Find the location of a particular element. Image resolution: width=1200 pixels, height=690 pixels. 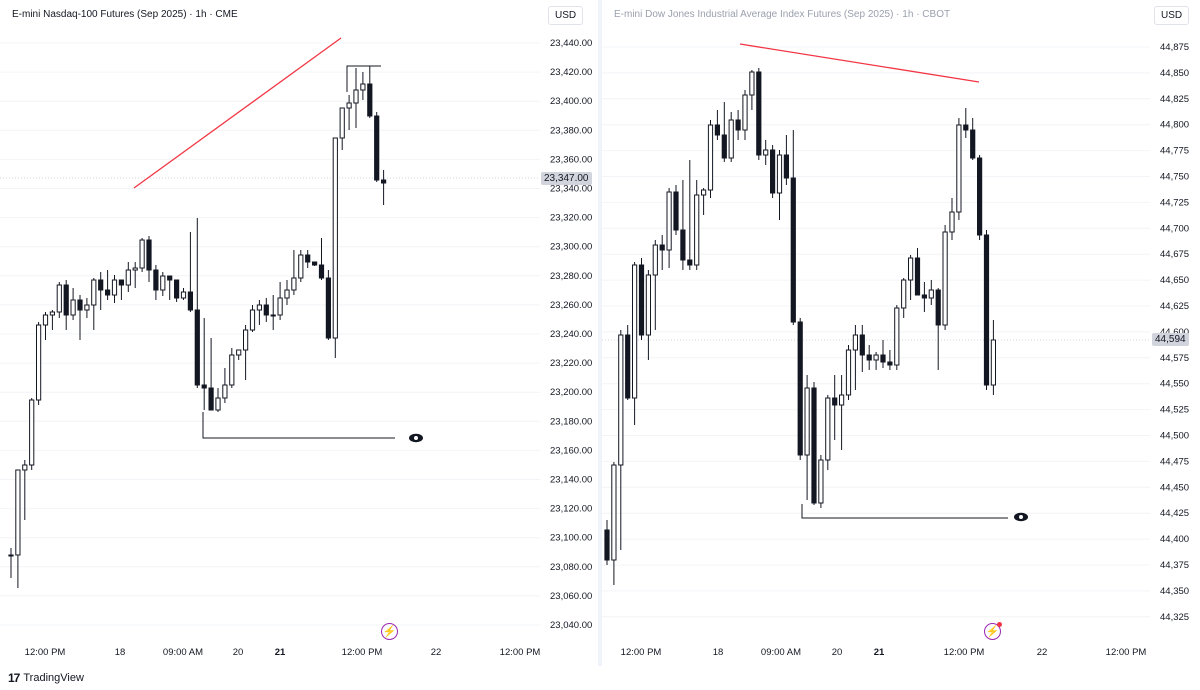

y-axis-tick-label: 44,575 is located at coordinates (1174, 358).